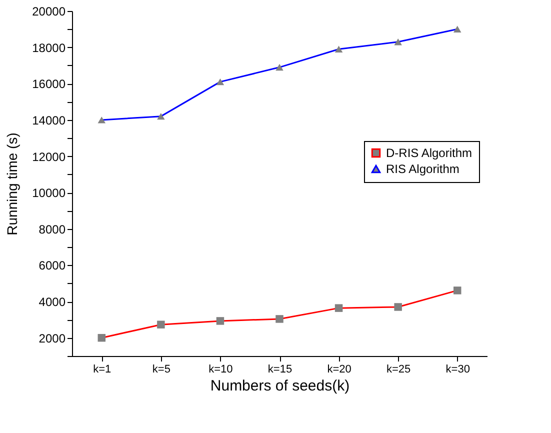  What do you see at coordinates (52, 265) in the screenshot?
I see `y-tick-label: 6000` at bounding box center [52, 265].